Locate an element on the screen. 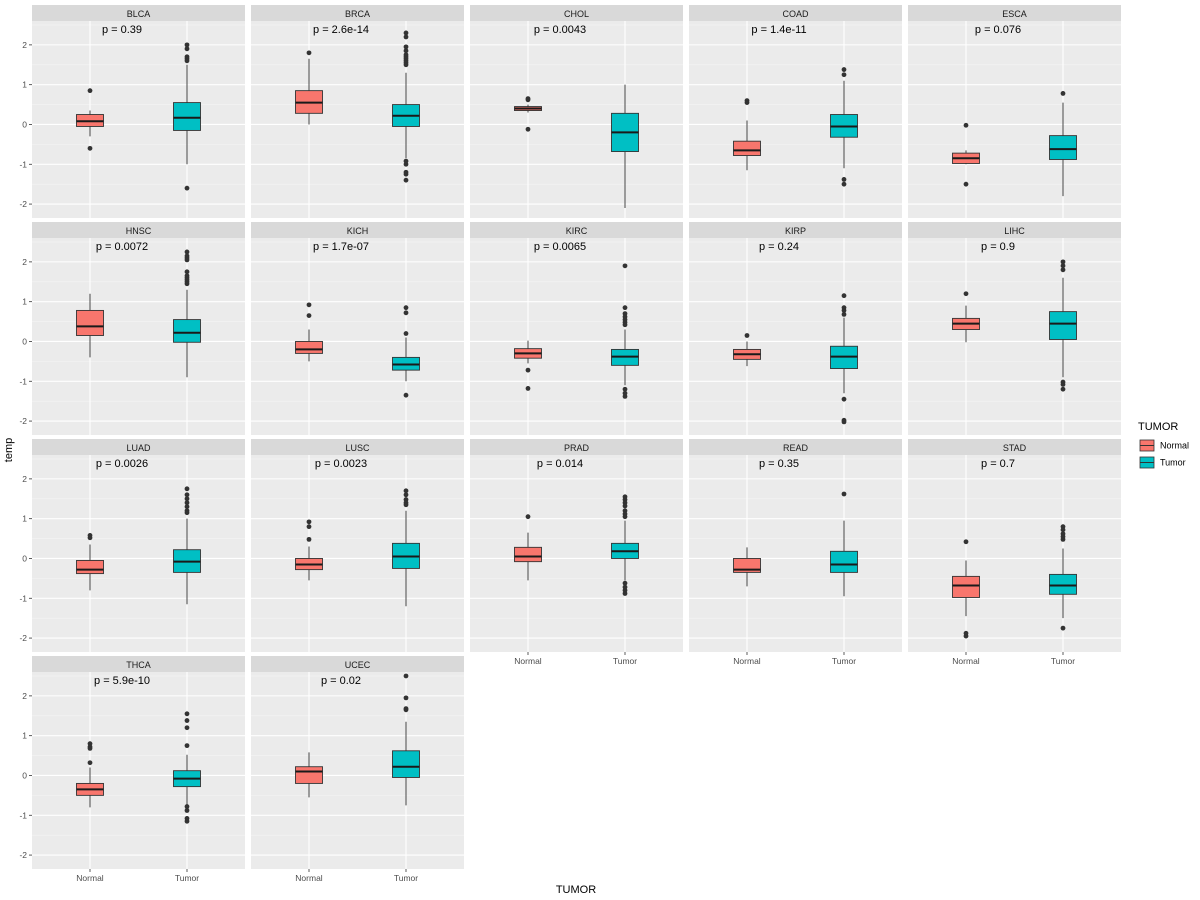  strip-read is located at coordinates (795, 447).